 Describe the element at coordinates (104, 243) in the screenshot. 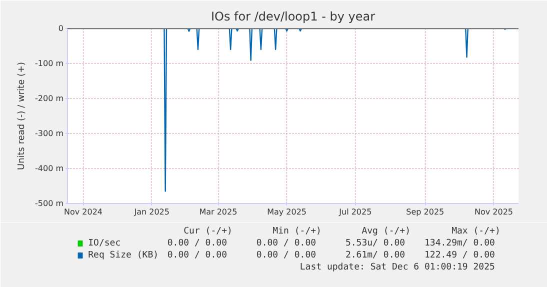

I see `legend-label: IO/sec` at that location.